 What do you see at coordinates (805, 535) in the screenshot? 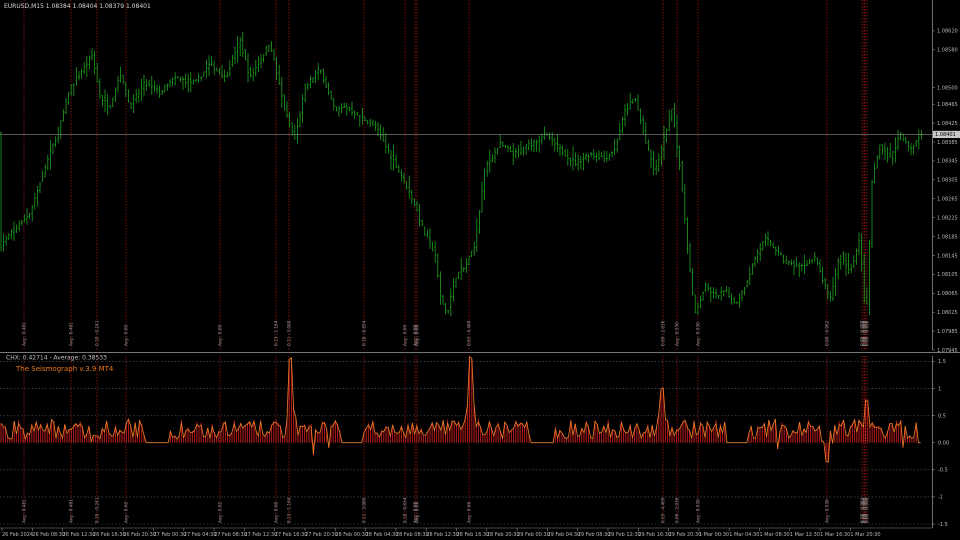
I see `time-tick-label: 1 Mar 12:30` at bounding box center [805, 535].